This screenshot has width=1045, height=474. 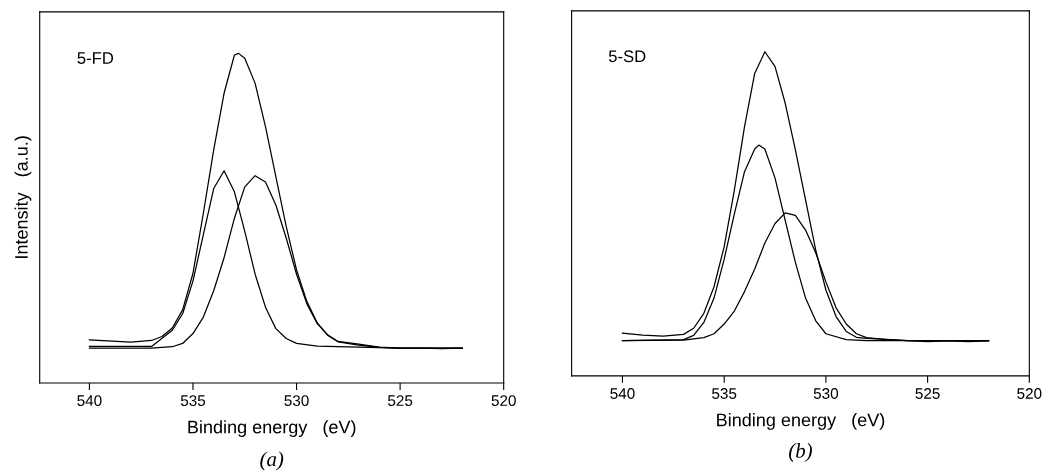 What do you see at coordinates (272, 461) in the screenshot?
I see `text: (a)` at bounding box center [272, 461].